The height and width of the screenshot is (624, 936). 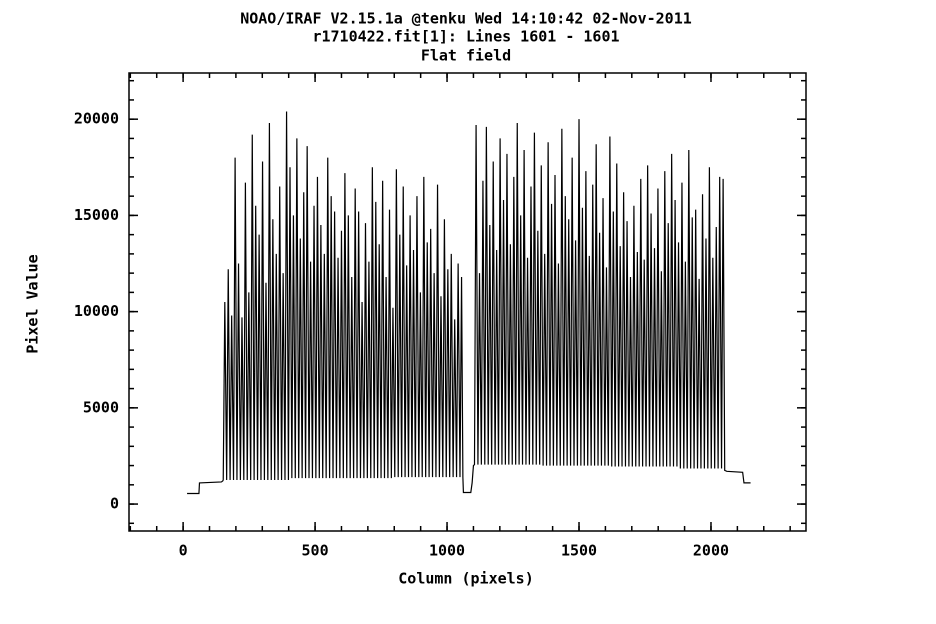 I want to click on x-axis-label: Column (pixels), so click(x=465, y=579).